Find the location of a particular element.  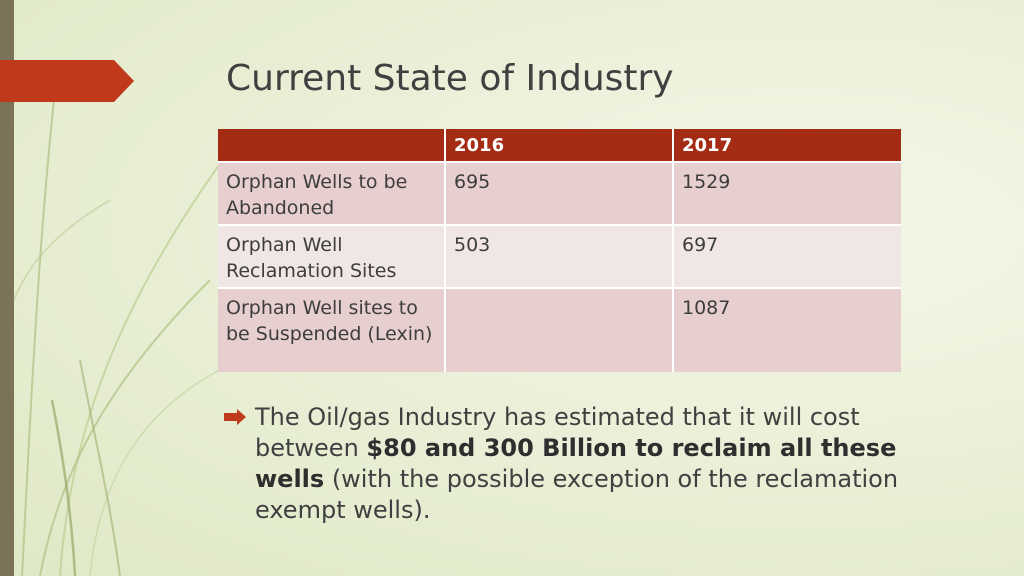

table-row: Orphan Well Reclamation Sites 503 697 is located at coordinates (559, 256).